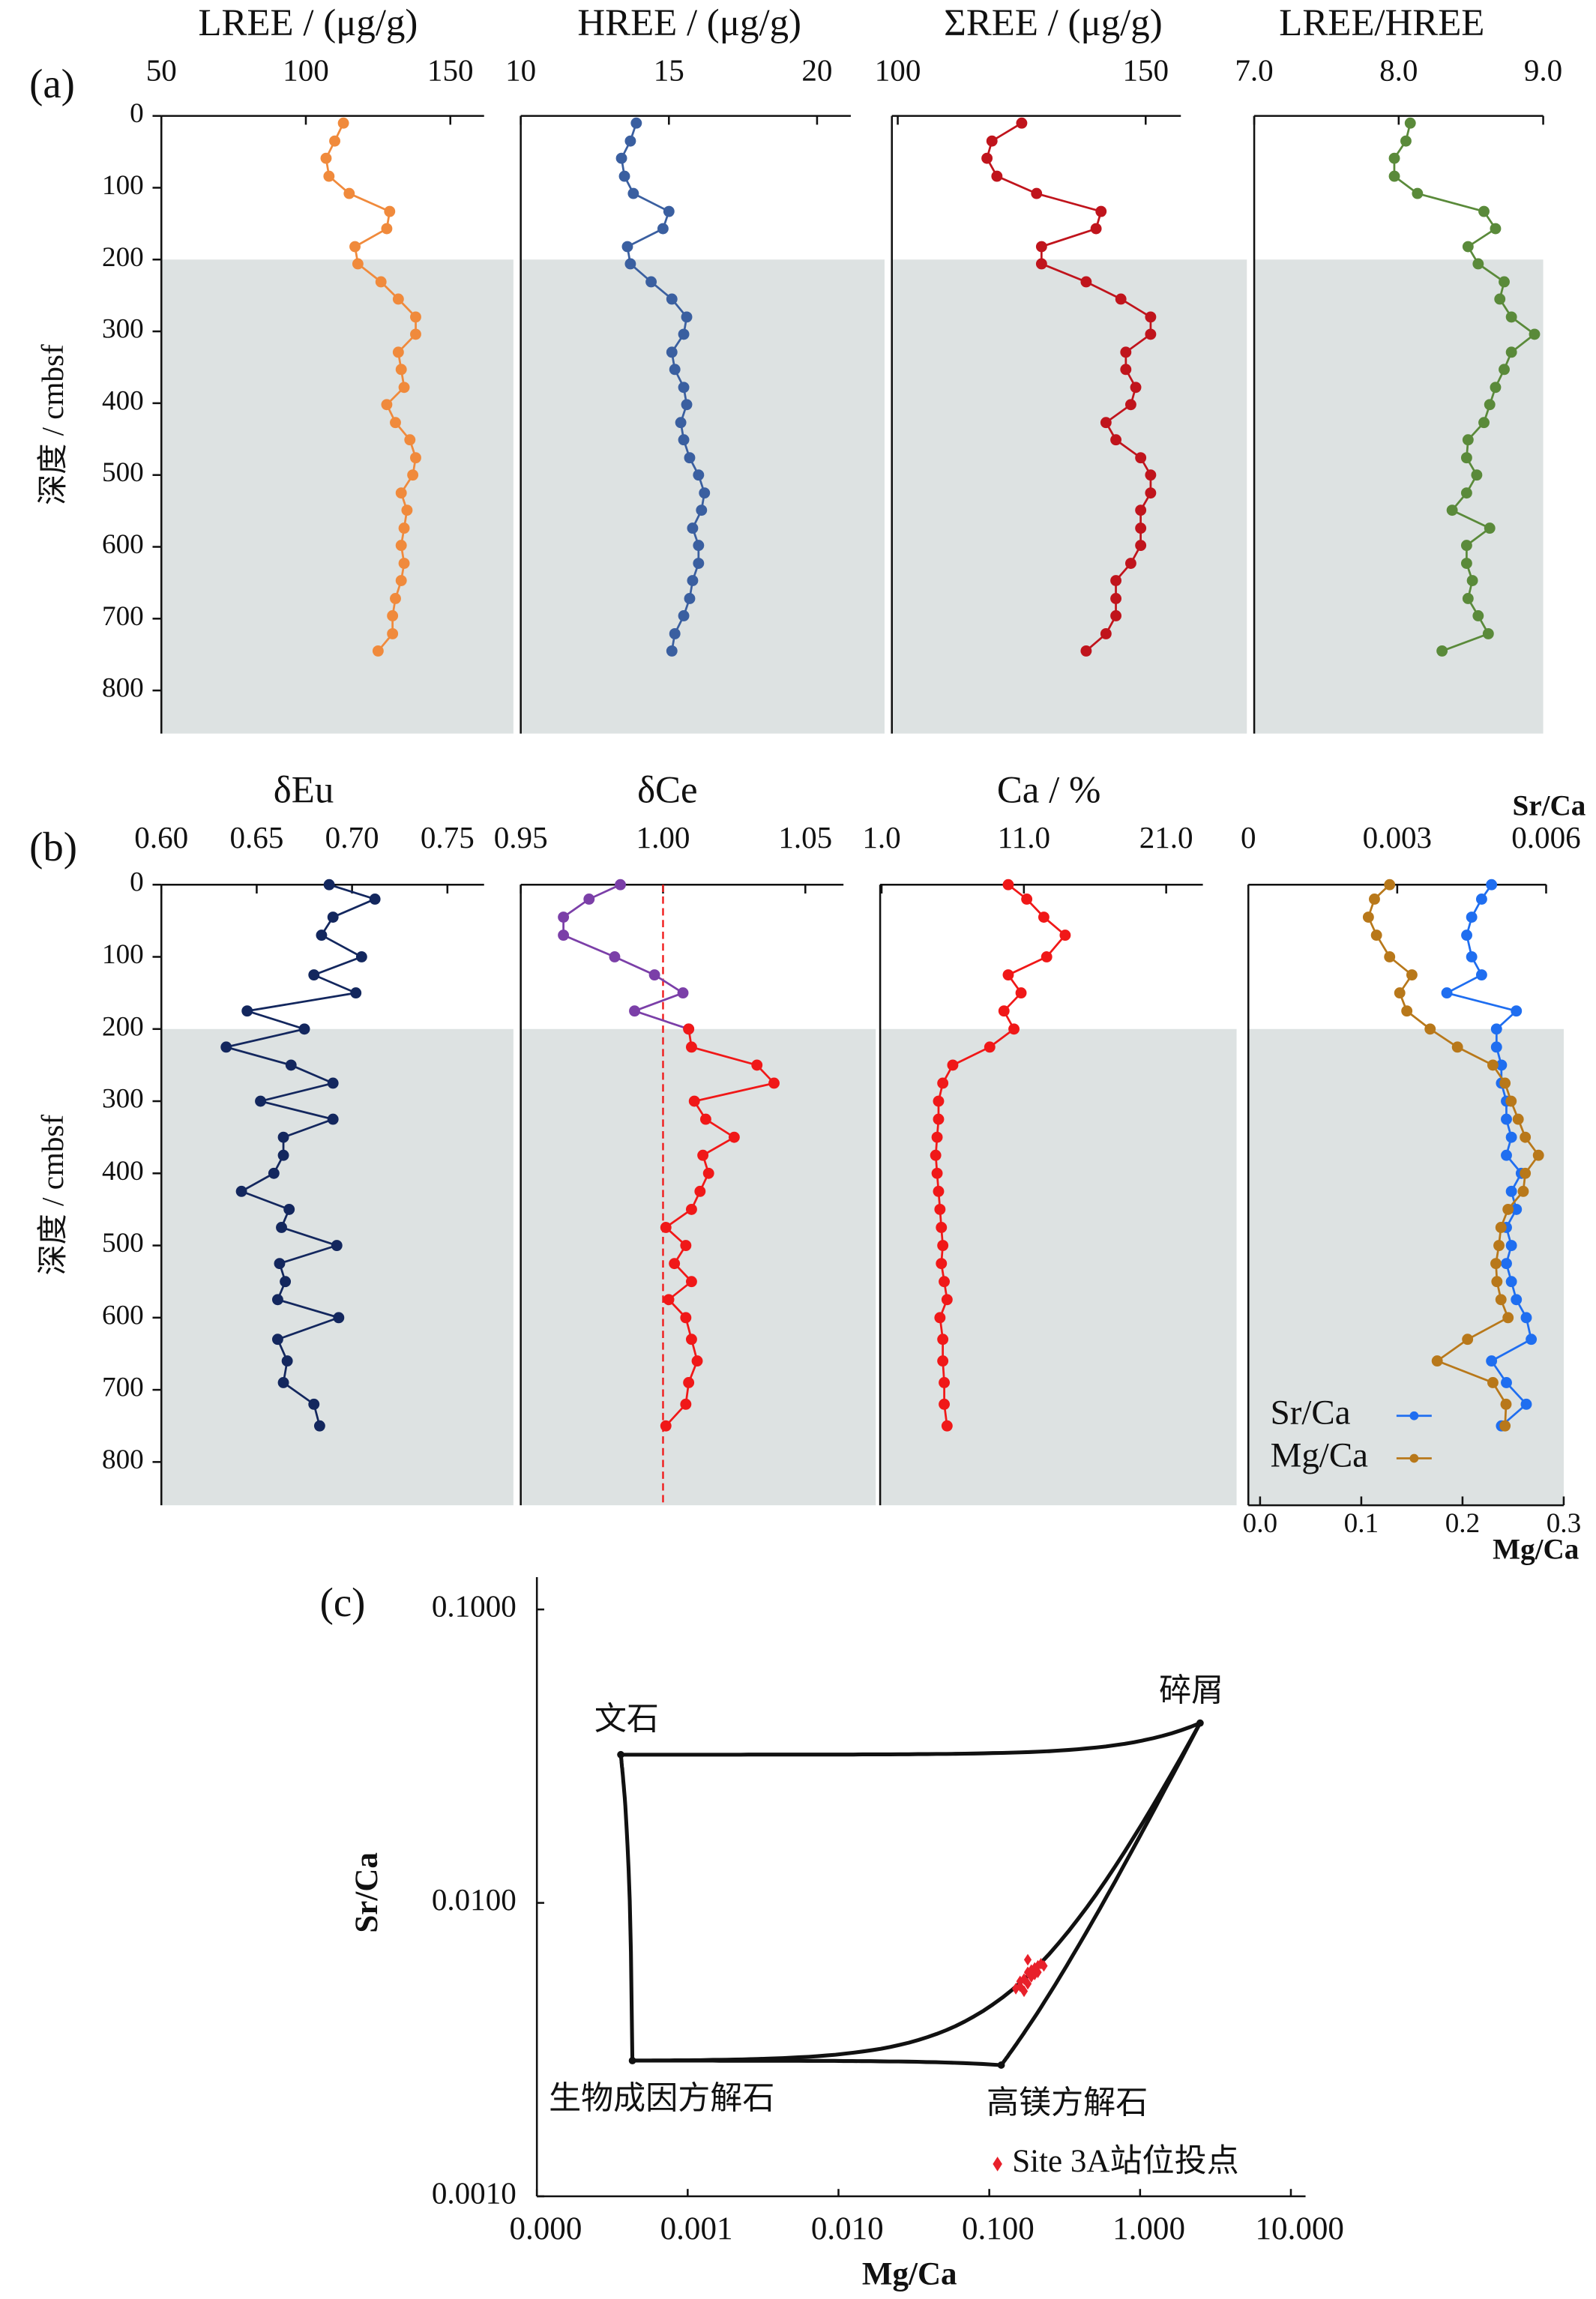  I want to click on panel-title: LREE / (μg/g), so click(308, 23).